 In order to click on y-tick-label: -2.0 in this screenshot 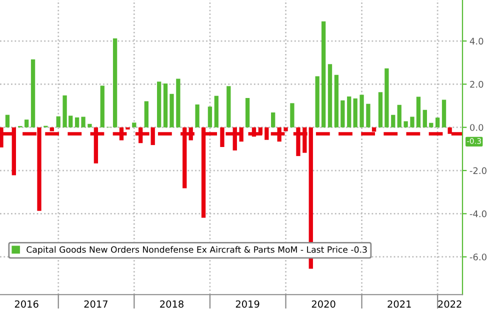, I will do `click(478, 170)`.